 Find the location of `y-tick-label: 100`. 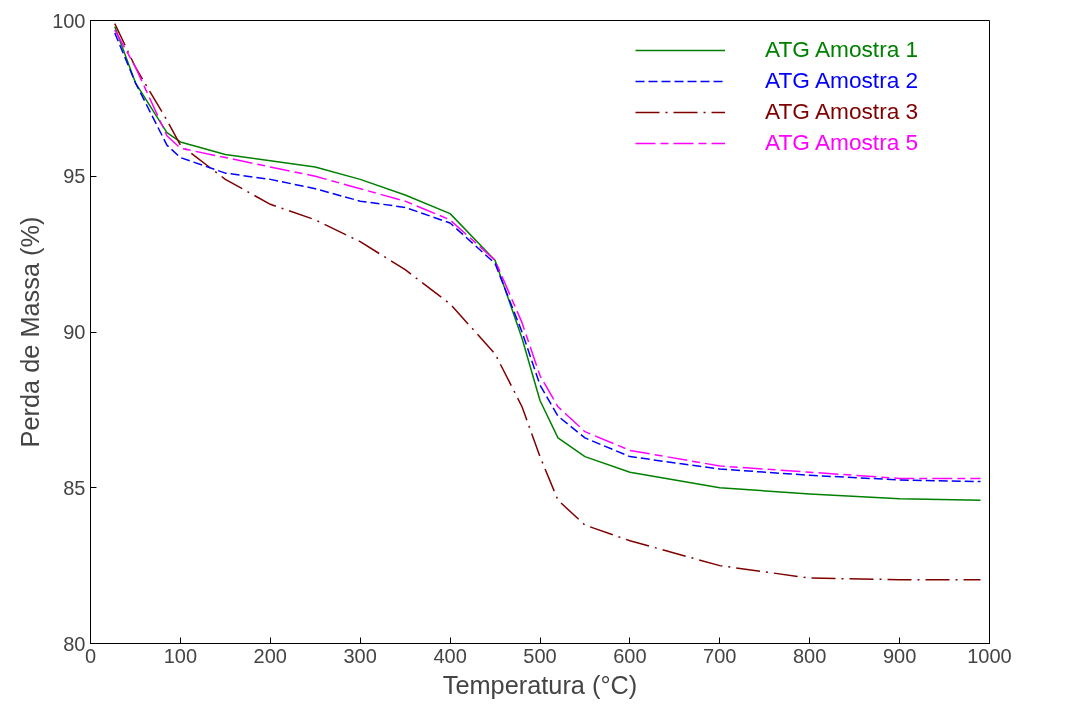

y-tick-label: 100 is located at coordinates (69, 20).